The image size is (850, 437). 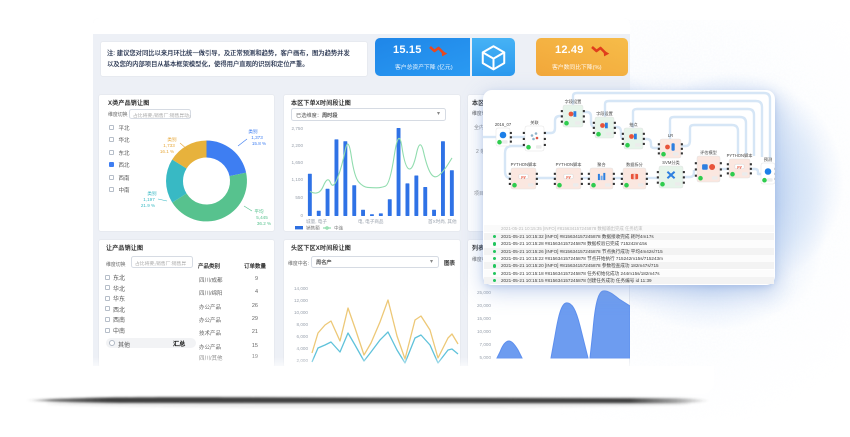 What do you see at coordinates (316, 221) in the screenshot?
I see `svg-text: 城量, 电子` at bounding box center [316, 221].